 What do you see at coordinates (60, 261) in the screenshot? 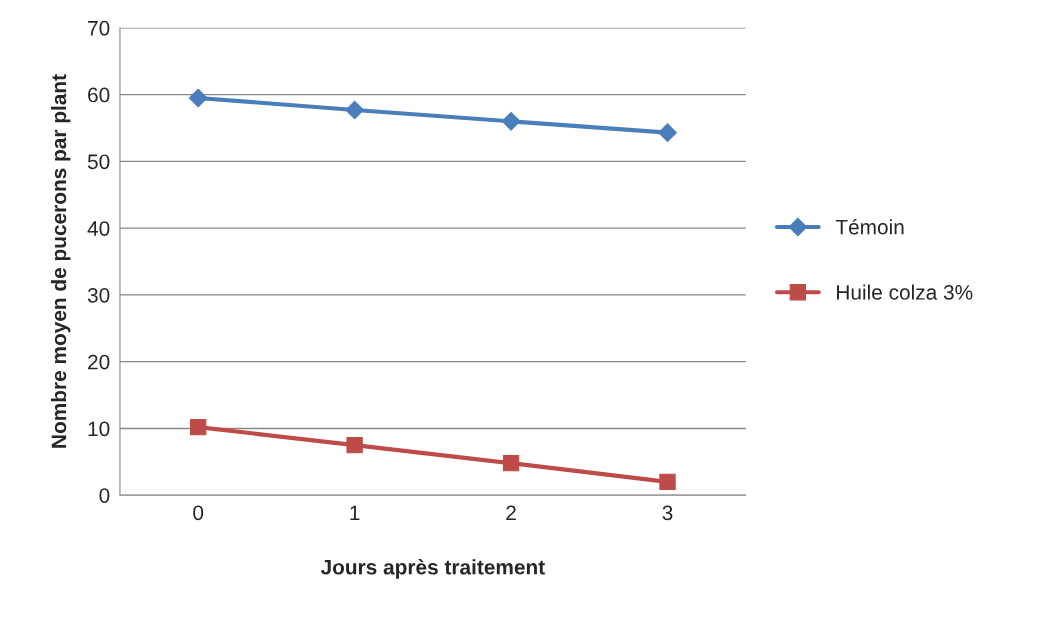
I see `y-axis-title: Nombre moyen de pucerons par plant` at bounding box center [60, 261].